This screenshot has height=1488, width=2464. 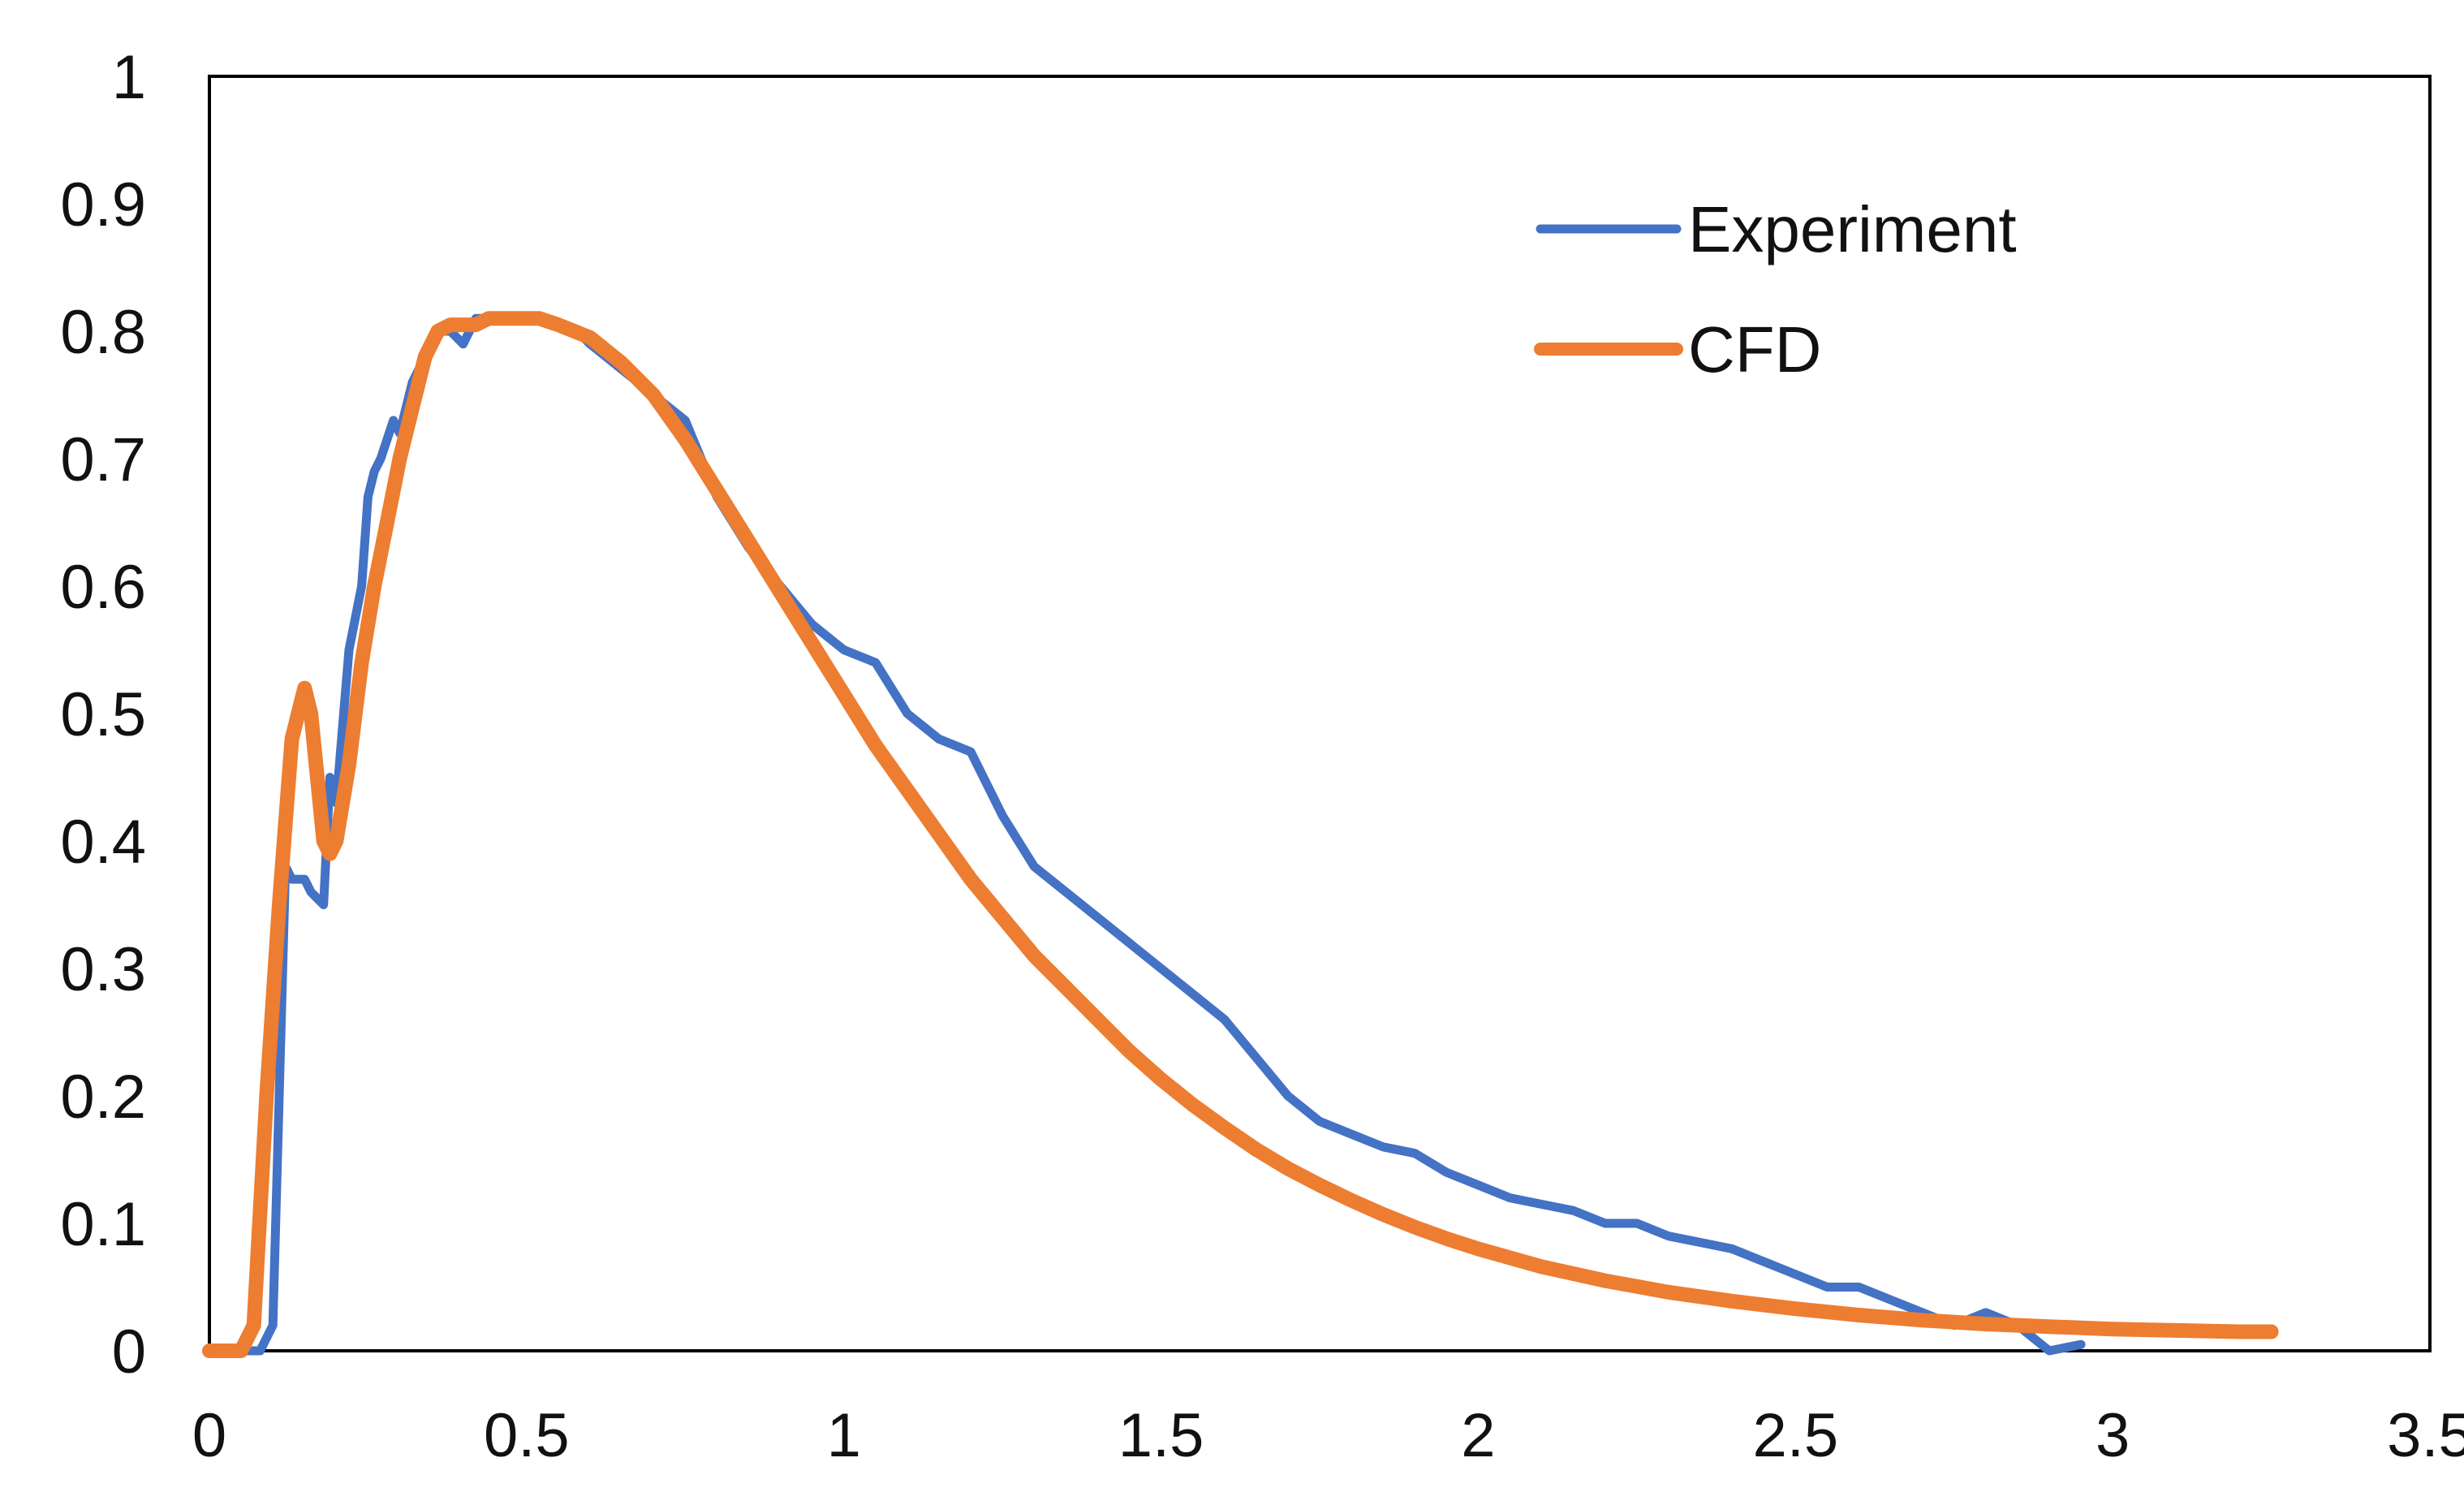 I want to click on y-tick-label: 0.4, so click(x=103, y=842).